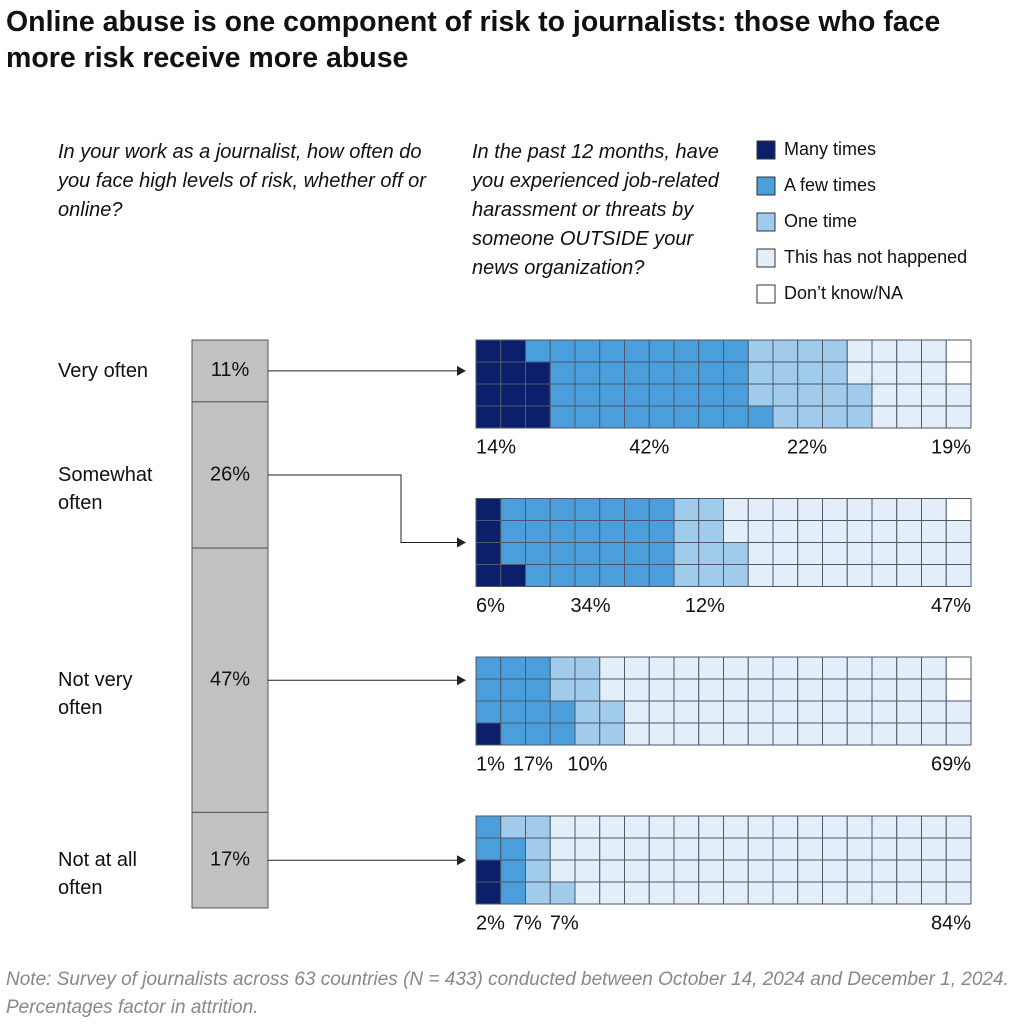 Image resolution: width=1024 pixels, height=1024 pixels. I want to click on legend-swatch, so click(766, 150).